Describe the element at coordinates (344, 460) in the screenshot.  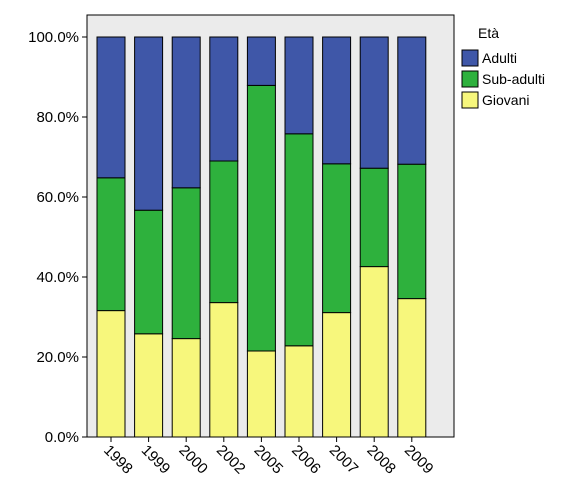
I see `x-tick-label: 2007` at that location.